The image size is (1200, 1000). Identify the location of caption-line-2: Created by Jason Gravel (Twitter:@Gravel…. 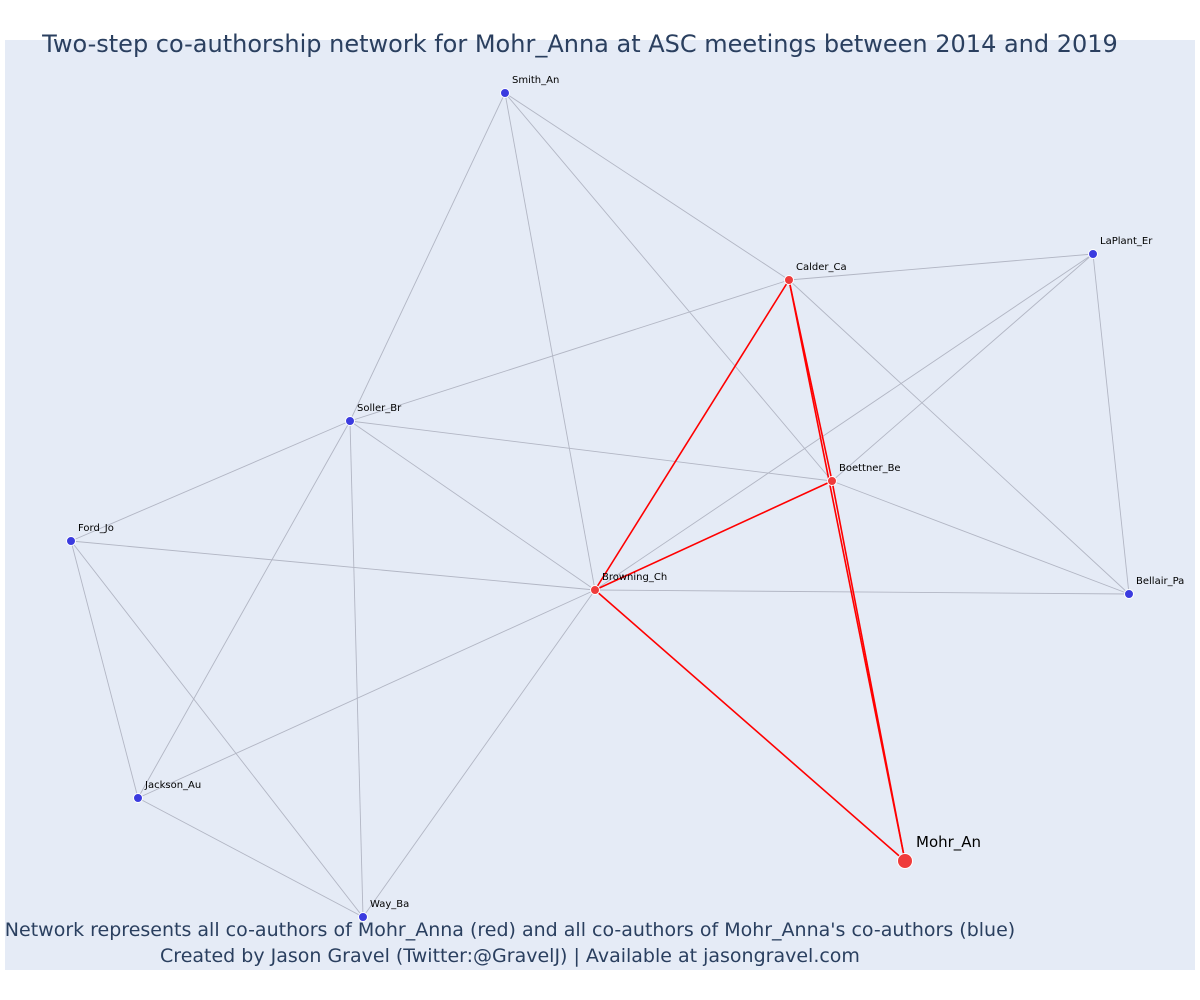
(510, 956).